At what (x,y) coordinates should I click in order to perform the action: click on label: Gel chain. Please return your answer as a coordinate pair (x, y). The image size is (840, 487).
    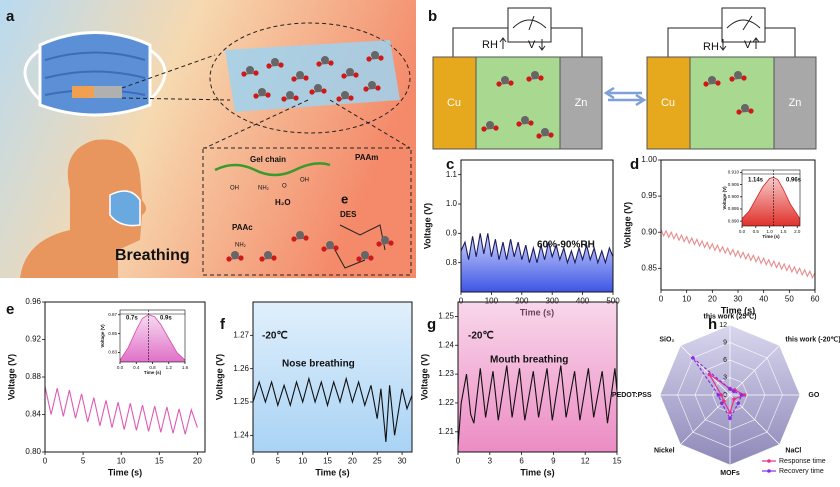
    Looking at the image, I should click on (268, 159).